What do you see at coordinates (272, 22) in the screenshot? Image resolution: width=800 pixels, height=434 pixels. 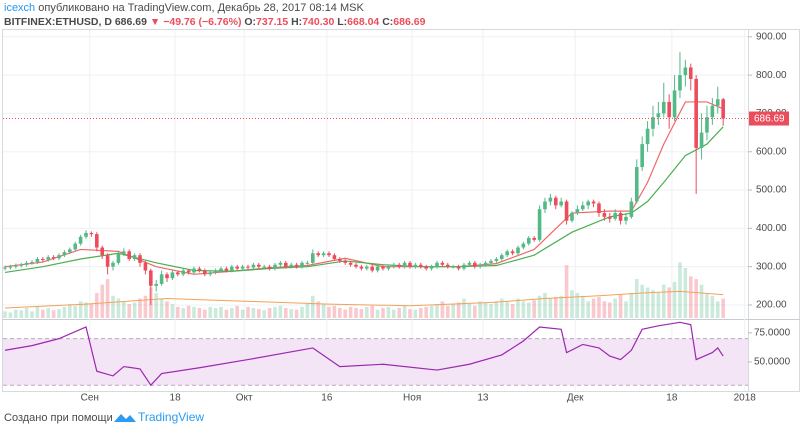 I see `ohlc-value: 737.15` at bounding box center [272, 22].